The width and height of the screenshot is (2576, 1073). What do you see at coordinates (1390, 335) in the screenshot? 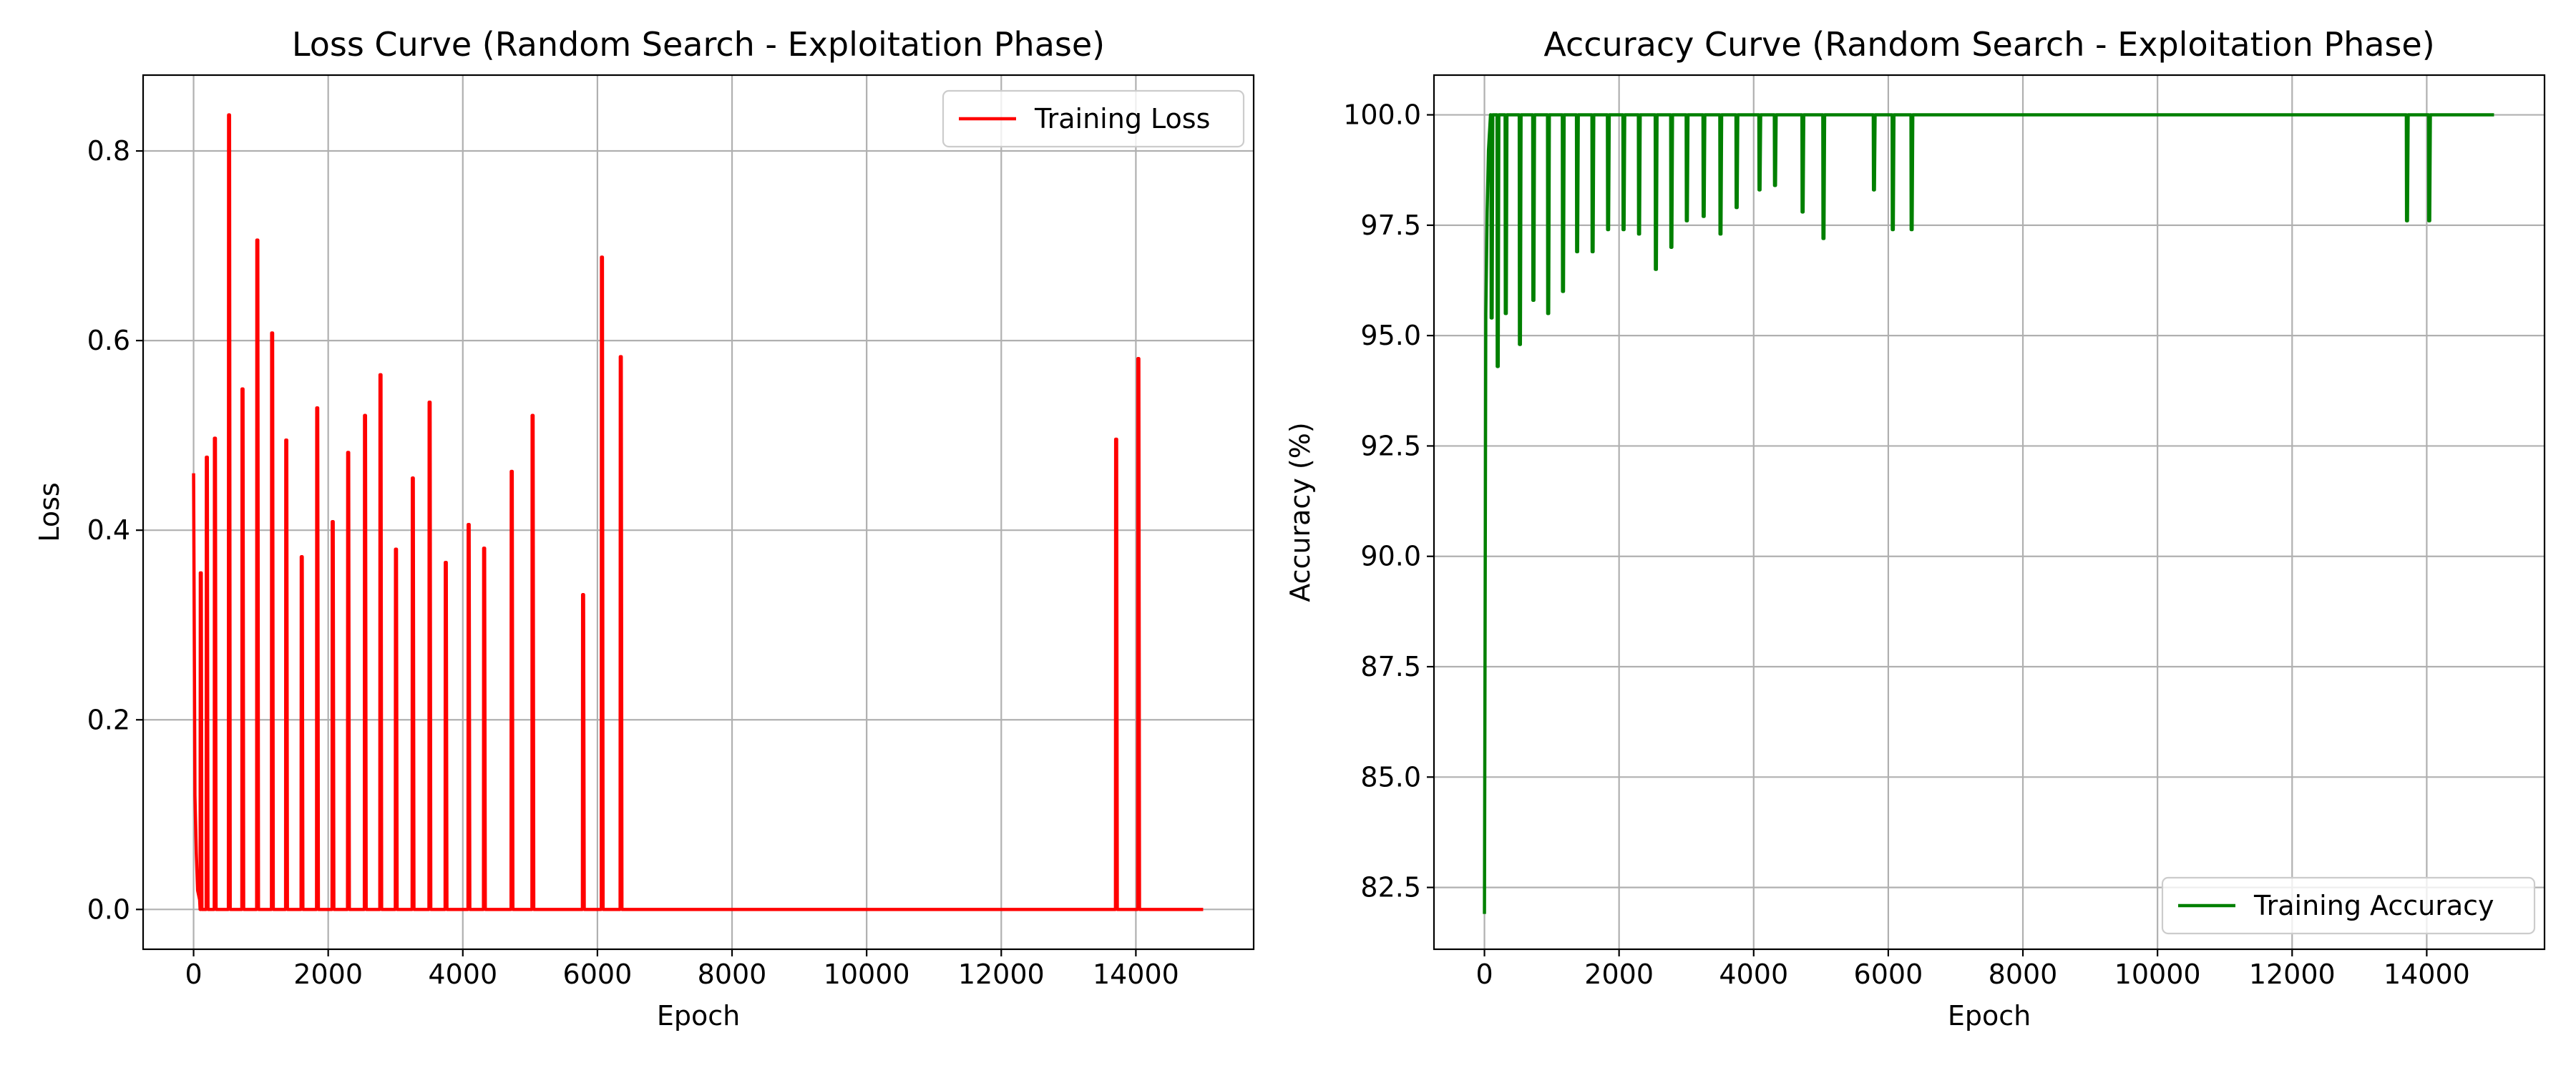
I see `accuracy-y-tick-label: 95.0` at bounding box center [1390, 335].